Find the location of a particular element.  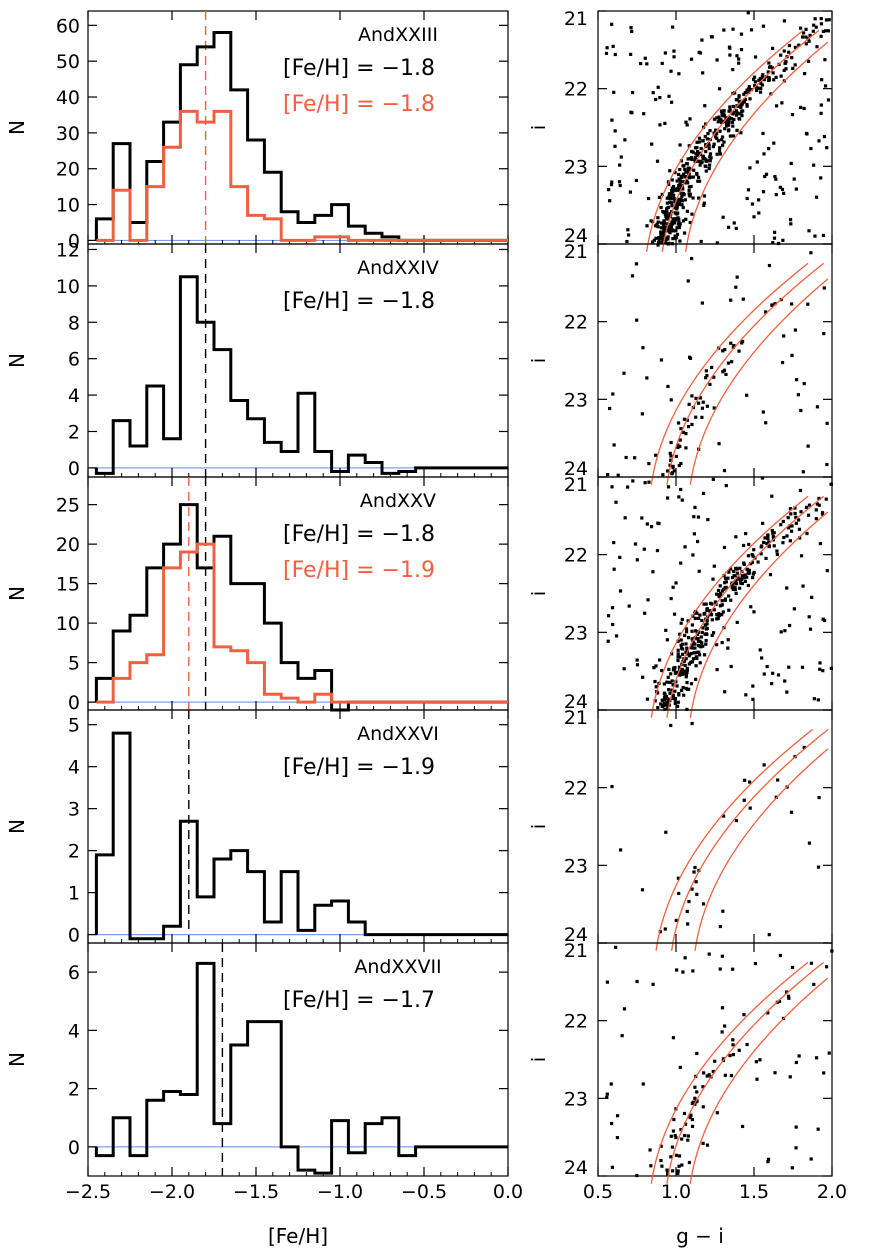

feh-annotation: [Fe/H] = −1.8 is located at coordinates (359, 301).